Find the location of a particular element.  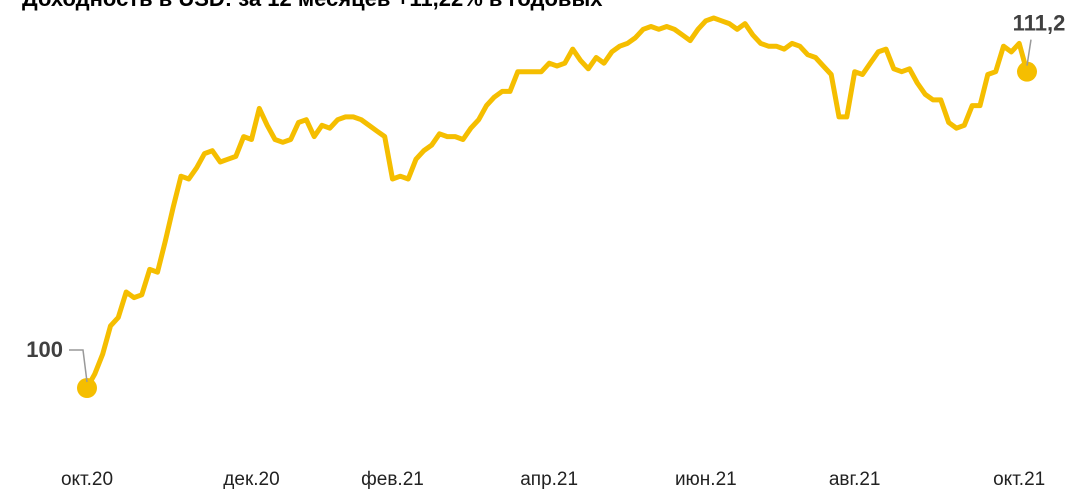

x-tick-label: апр.21 is located at coordinates (549, 479).